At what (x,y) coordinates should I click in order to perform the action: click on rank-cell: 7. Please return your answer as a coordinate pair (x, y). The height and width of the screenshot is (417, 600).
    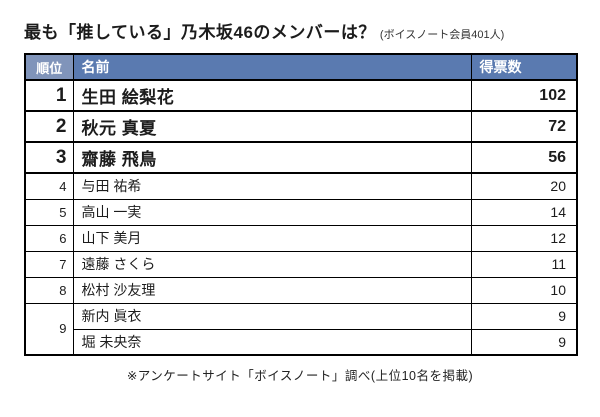
    Looking at the image, I should click on (49, 264).